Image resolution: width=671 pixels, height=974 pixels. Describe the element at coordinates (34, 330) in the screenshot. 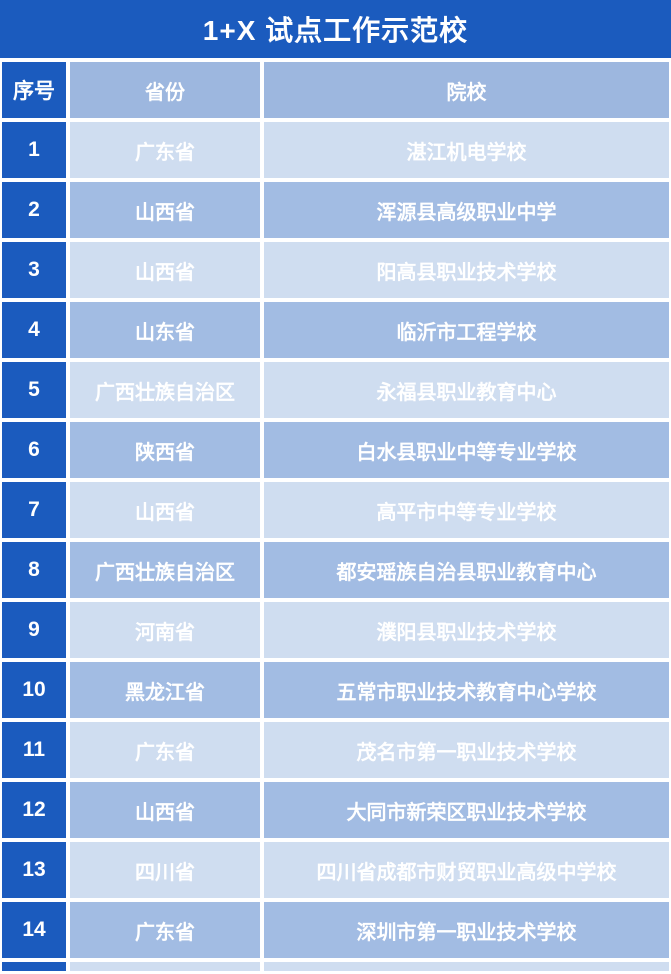

I see `row-index-cell: 4` at that location.